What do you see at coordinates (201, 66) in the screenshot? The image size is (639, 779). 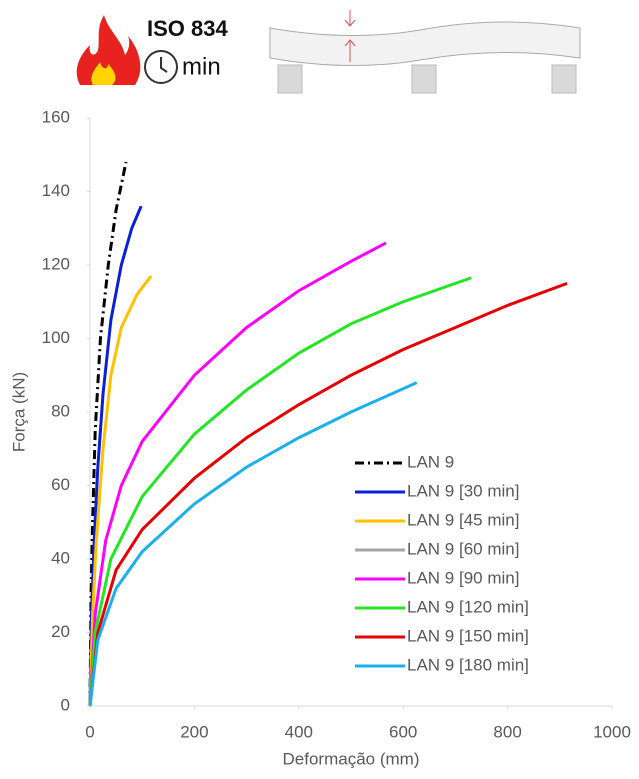 I see `unit: min` at bounding box center [201, 66].